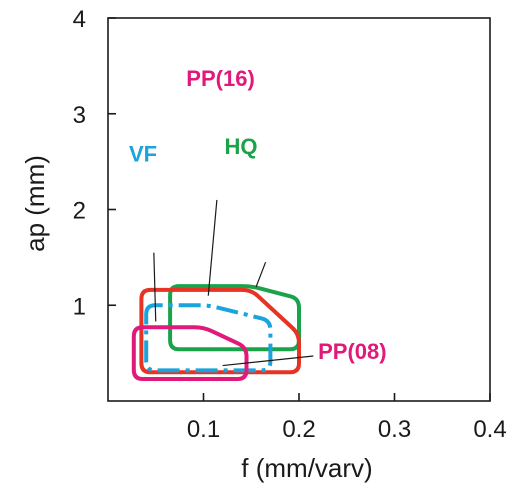 The image size is (531, 488). Describe the element at coordinates (306, 468) in the screenshot. I see `x-axis-title: f (mm/varv)` at that location.